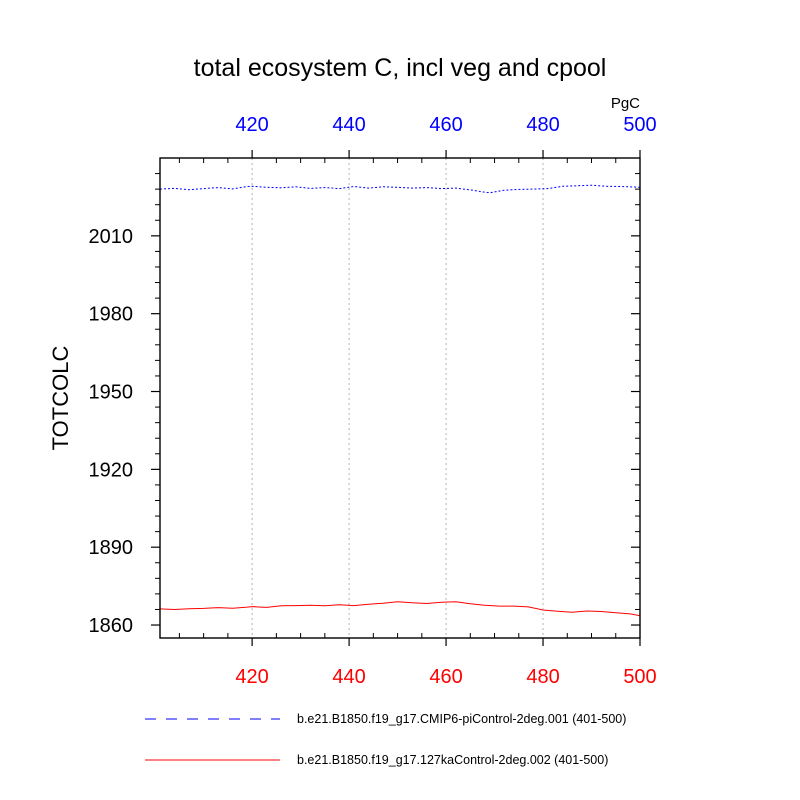 The width and height of the screenshot is (800, 800). Describe the element at coordinates (111, 315) in the screenshot. I see `y-tick-label: 1980` at that location.